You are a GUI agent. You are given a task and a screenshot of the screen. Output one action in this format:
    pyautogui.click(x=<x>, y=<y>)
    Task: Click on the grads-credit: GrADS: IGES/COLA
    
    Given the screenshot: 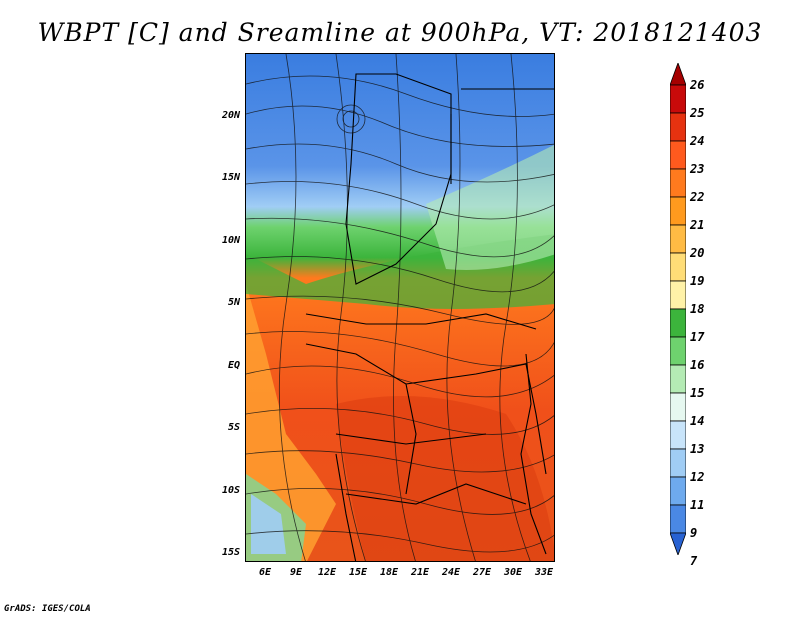 What is the action you would take?
    pyautogui.click(x=47, y=609)
    